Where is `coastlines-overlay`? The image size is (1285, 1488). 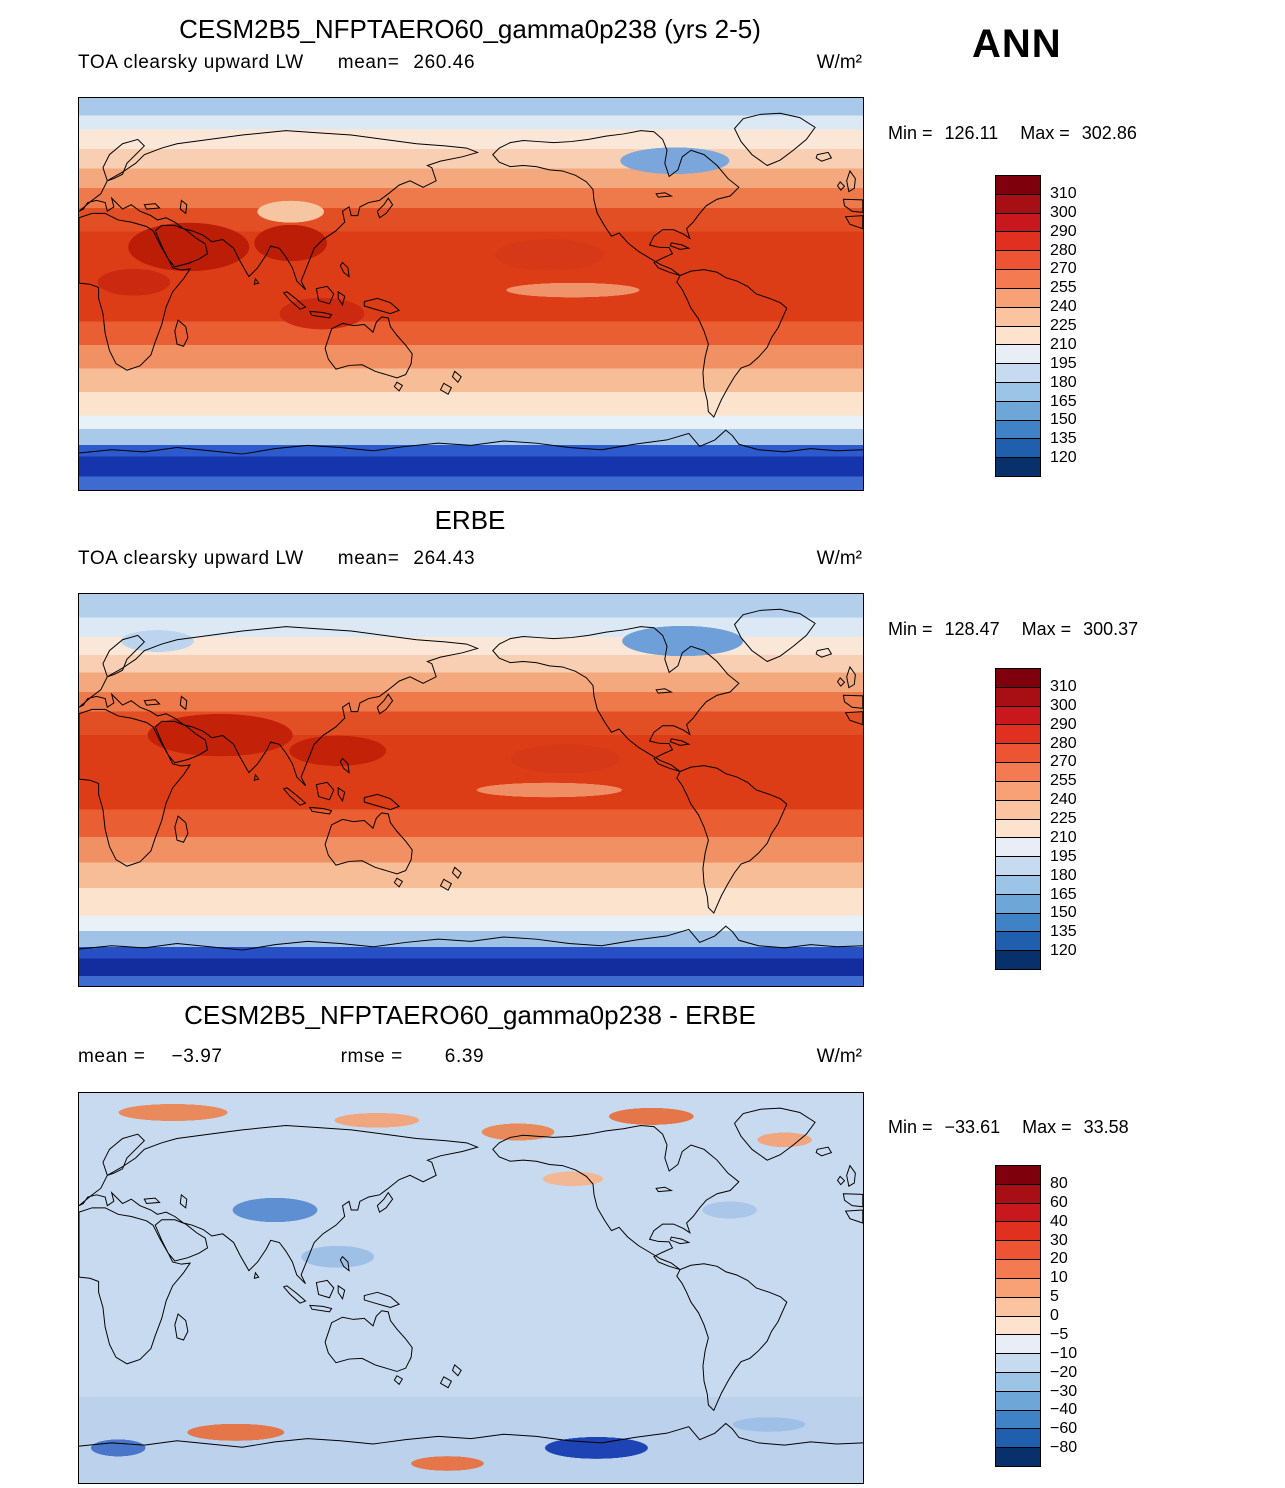 coastlines-overlay is located at coordinates (471, 779).